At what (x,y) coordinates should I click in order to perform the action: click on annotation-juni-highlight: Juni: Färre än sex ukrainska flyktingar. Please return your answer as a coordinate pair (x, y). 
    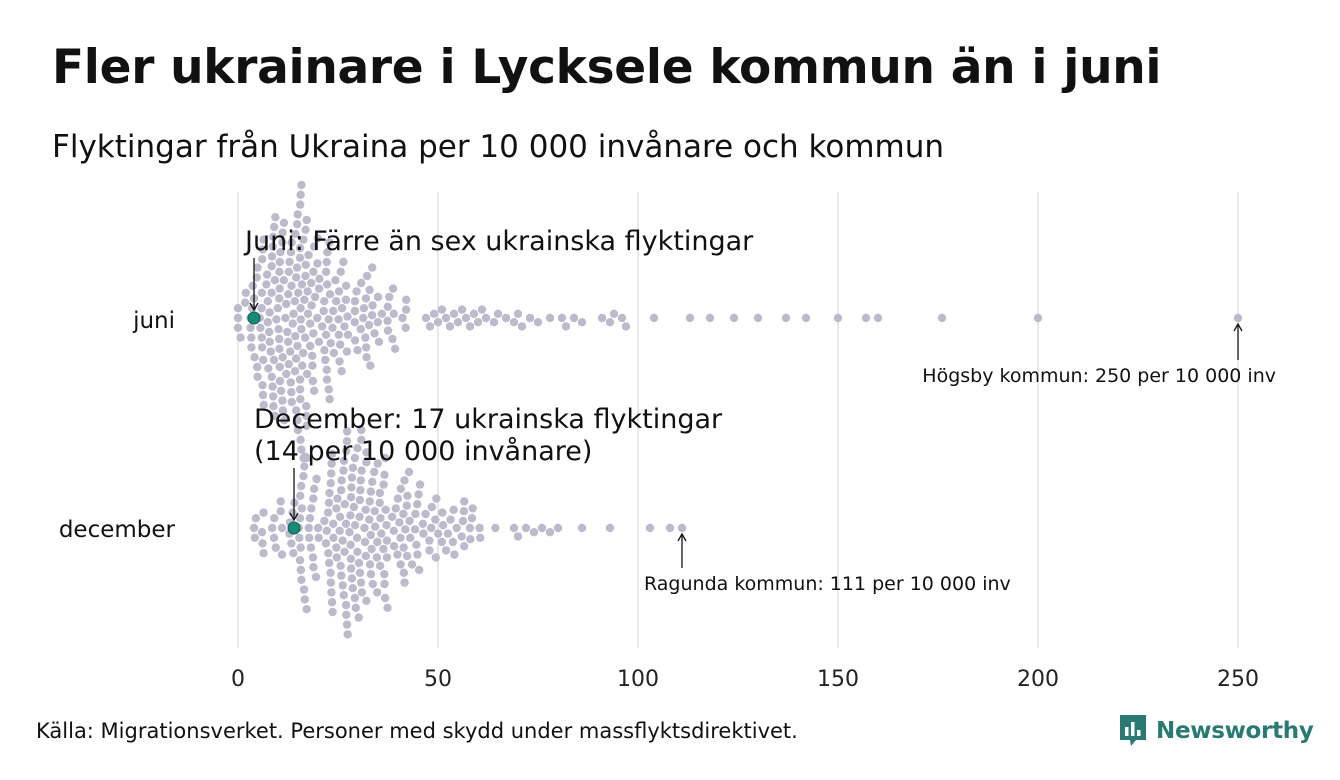
    Looking at the image, I should click on (498, 241).